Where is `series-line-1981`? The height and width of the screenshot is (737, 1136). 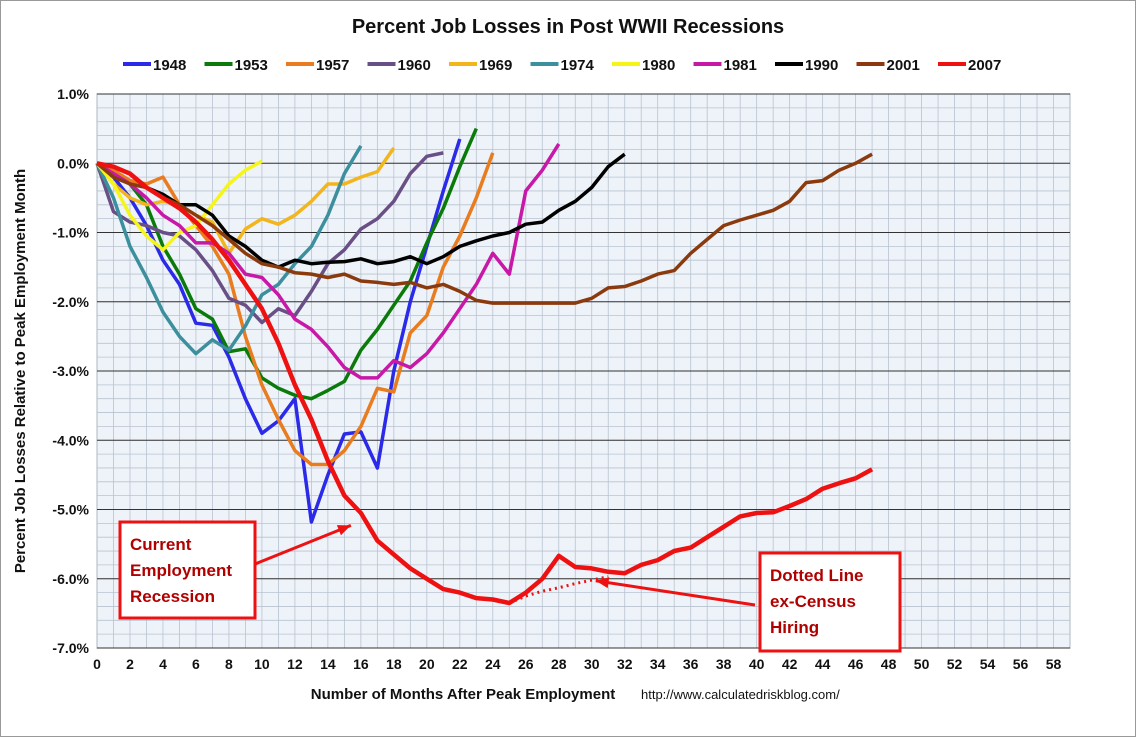
series-line-1981 is located at coordinates (328, 261).